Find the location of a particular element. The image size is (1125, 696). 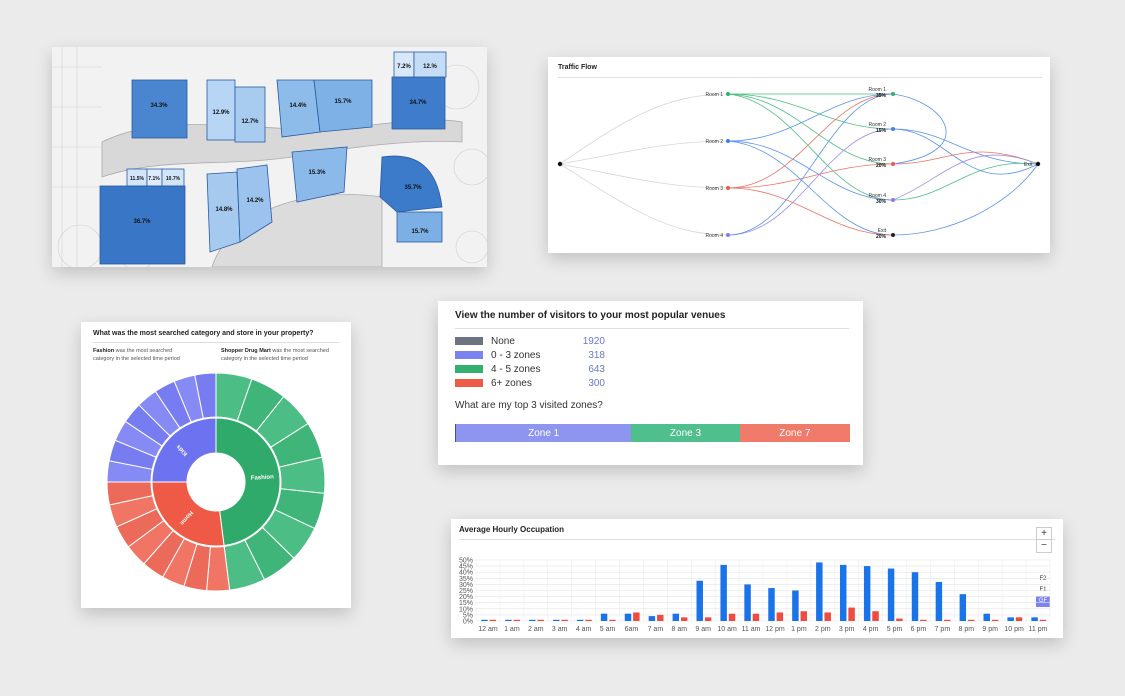

zone-label: 14.8% is located at coordinates (224, 210).